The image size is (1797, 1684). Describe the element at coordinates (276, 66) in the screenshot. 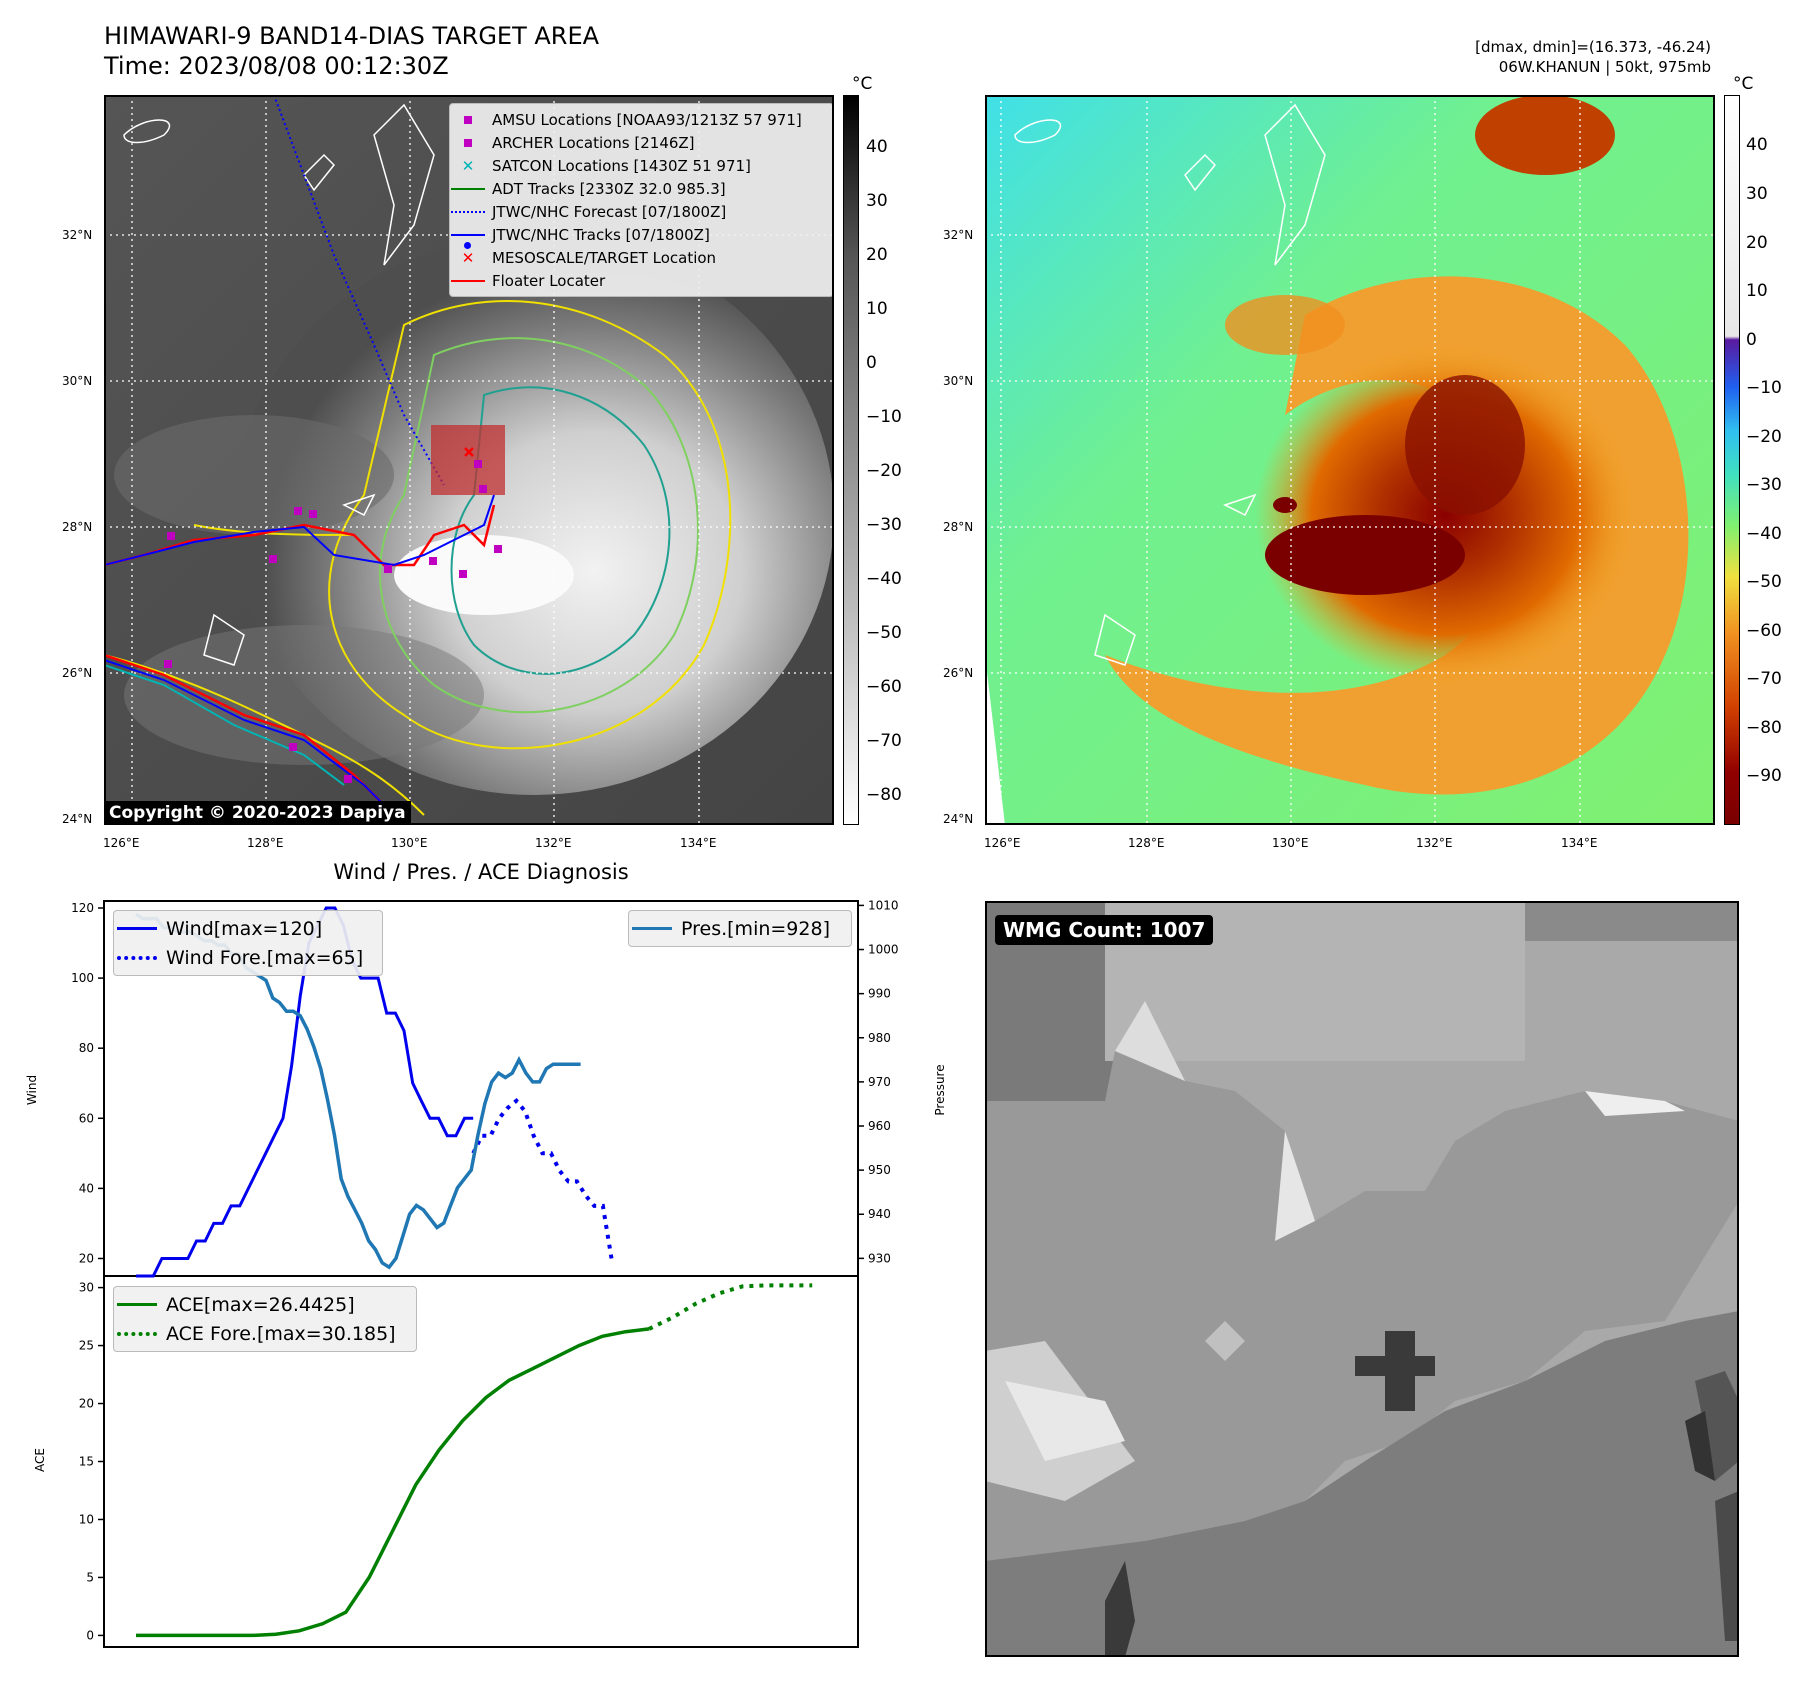

I see `figure-time: Time: 2023/08/08 00:12:30Z` at that location.